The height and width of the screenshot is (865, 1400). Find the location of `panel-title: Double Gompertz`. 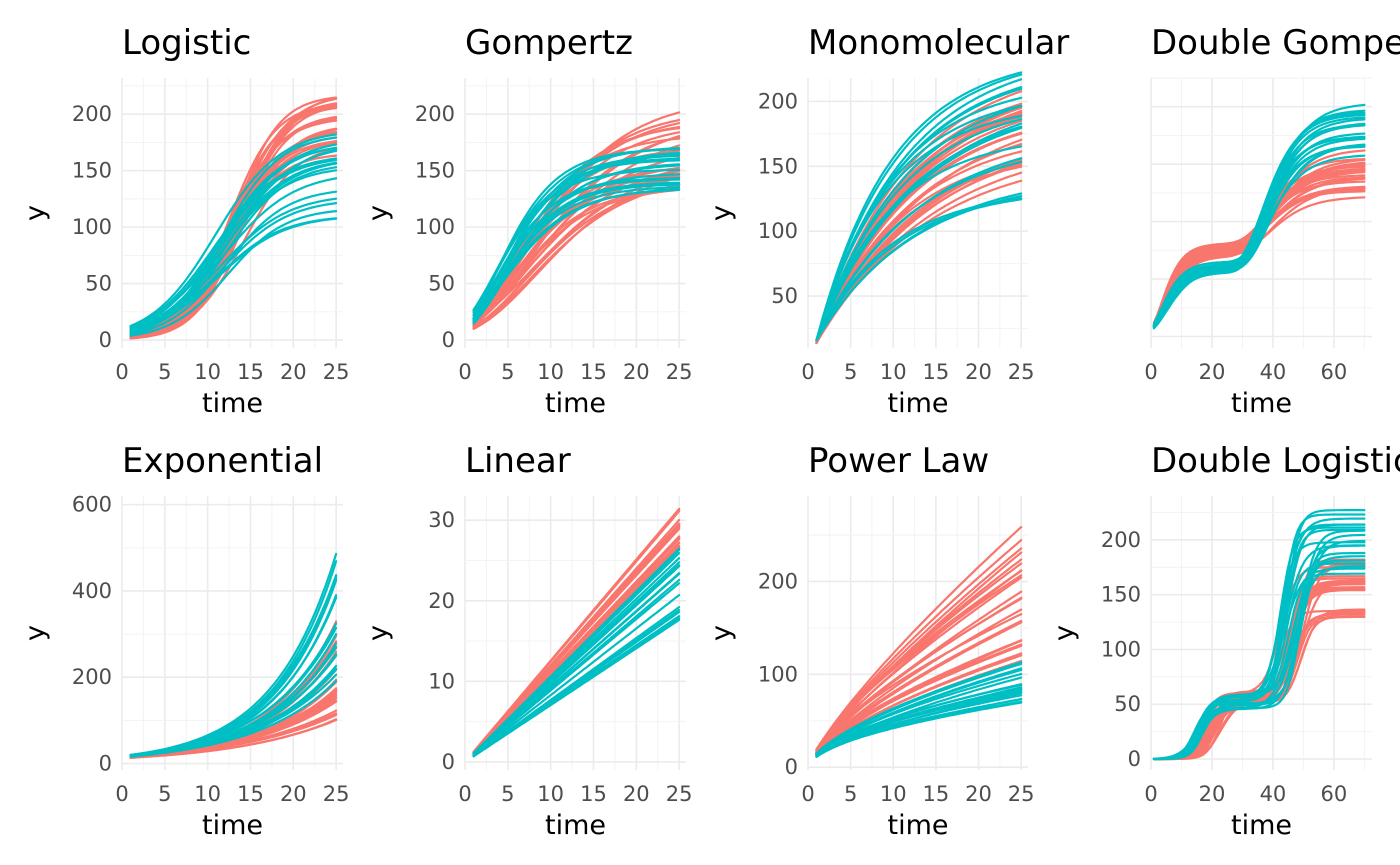

panel-title: Double Gompertz is located at coordinates (1275, 43).